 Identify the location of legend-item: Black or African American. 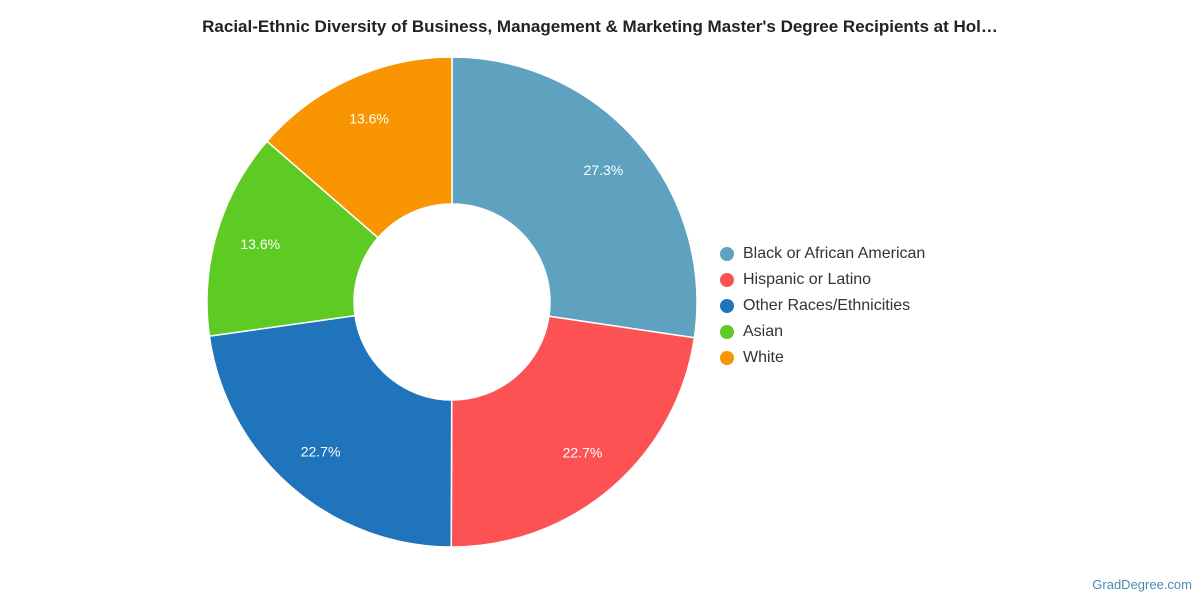
(822, 254).